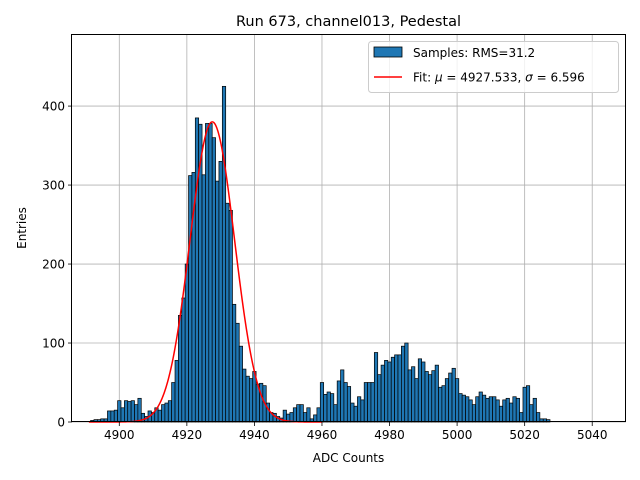 The image size is (640, 480). Describe the element at coordinates (388, 52) in the screenshot. I see `legend-histogram-swatch` at that location.